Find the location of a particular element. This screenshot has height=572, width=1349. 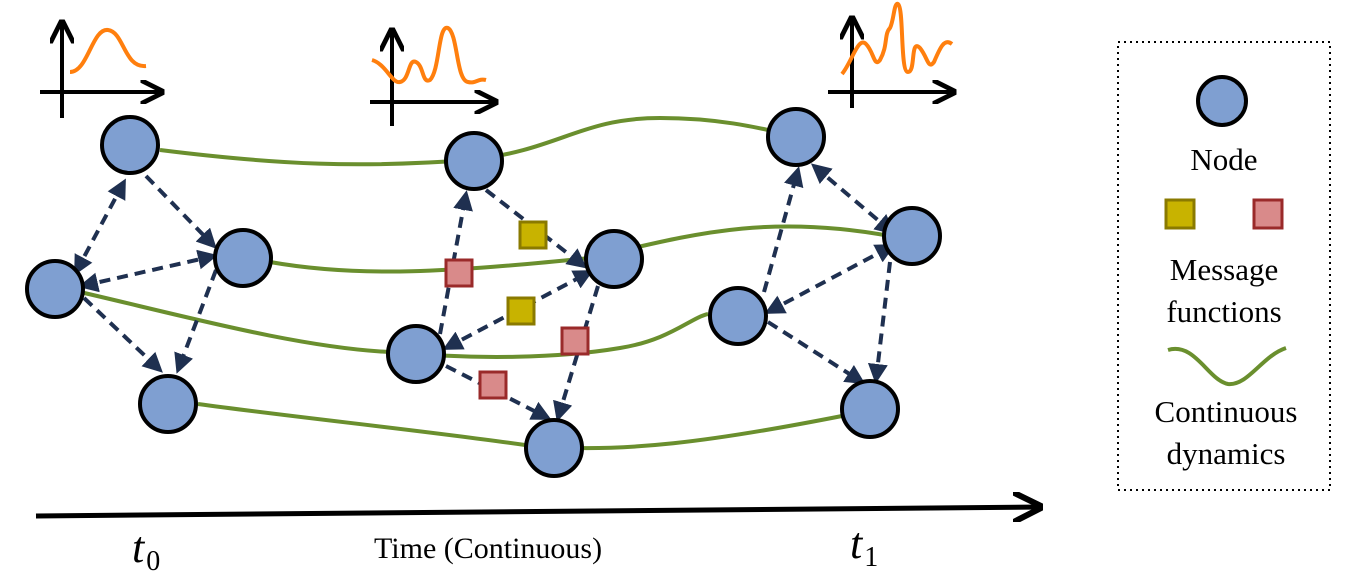

legend-message-label-1: Message is located at coordinates (1224, 269).